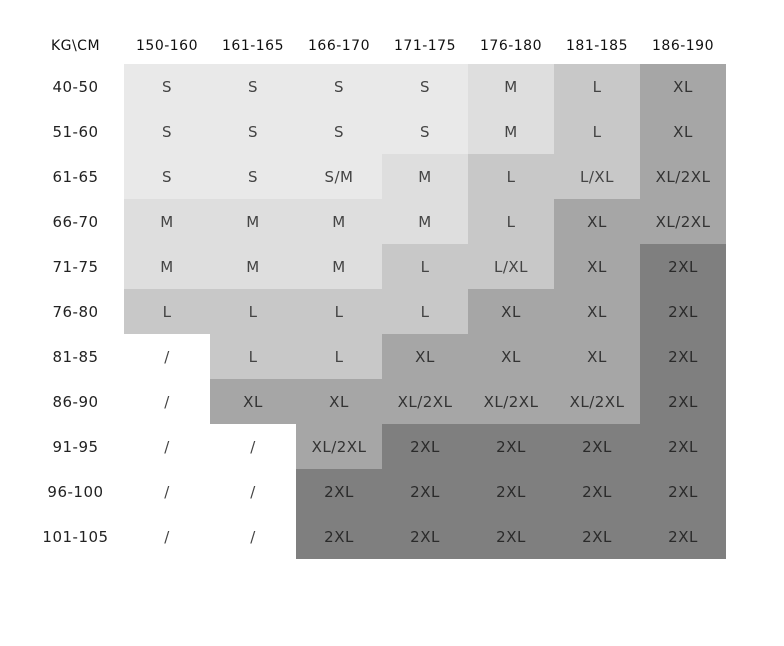 This screenshot has width=784, height=646. Describe the element at coordinates (339, 46) in the screenshot. I see `column-header: 166-170` at that location.